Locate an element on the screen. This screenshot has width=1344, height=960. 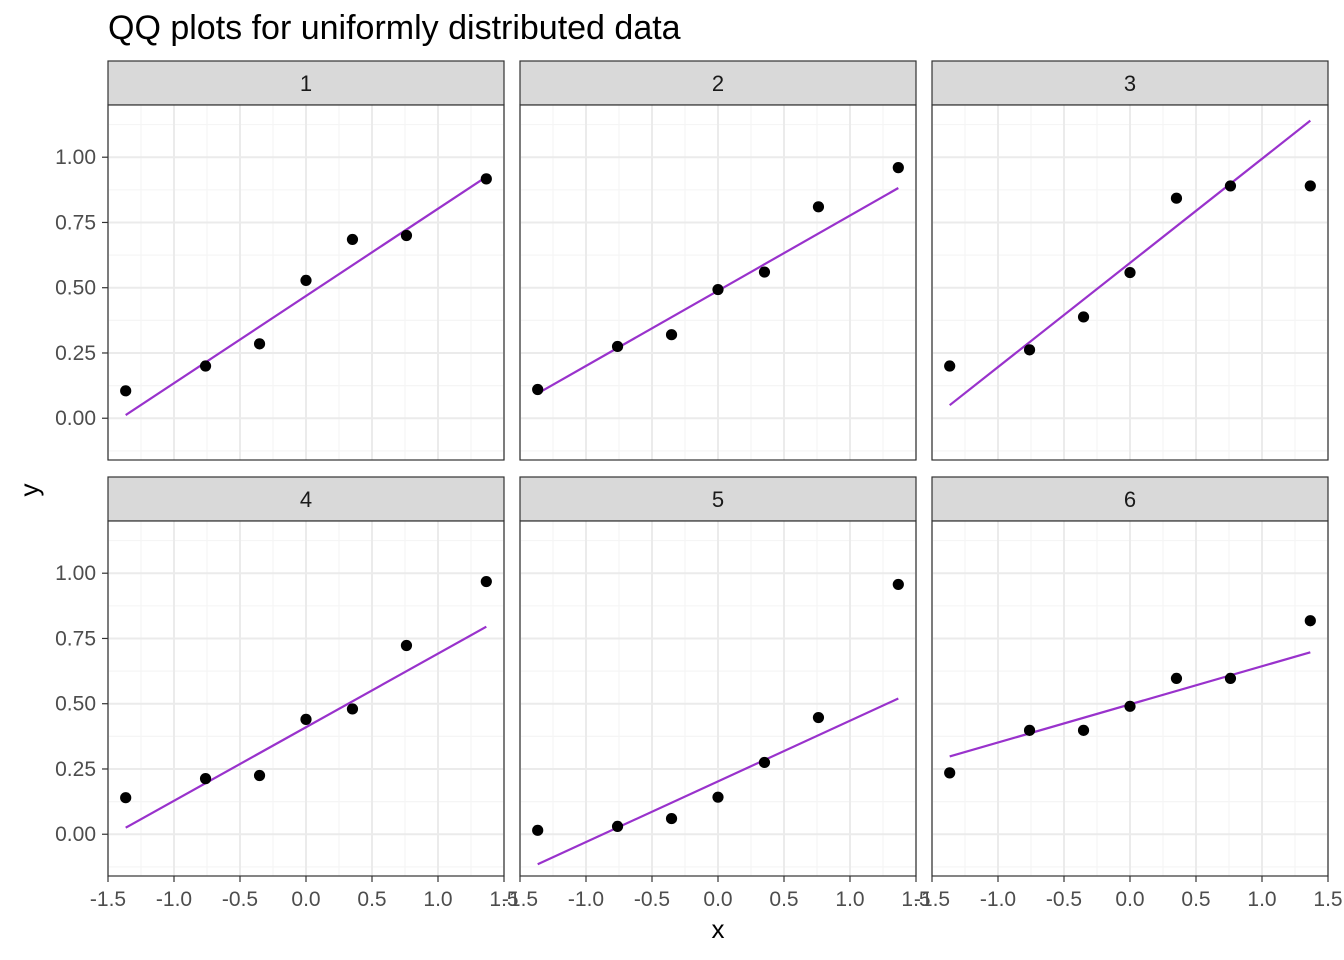
facet-strip-label: 2 is located at coordinates (718, 83).